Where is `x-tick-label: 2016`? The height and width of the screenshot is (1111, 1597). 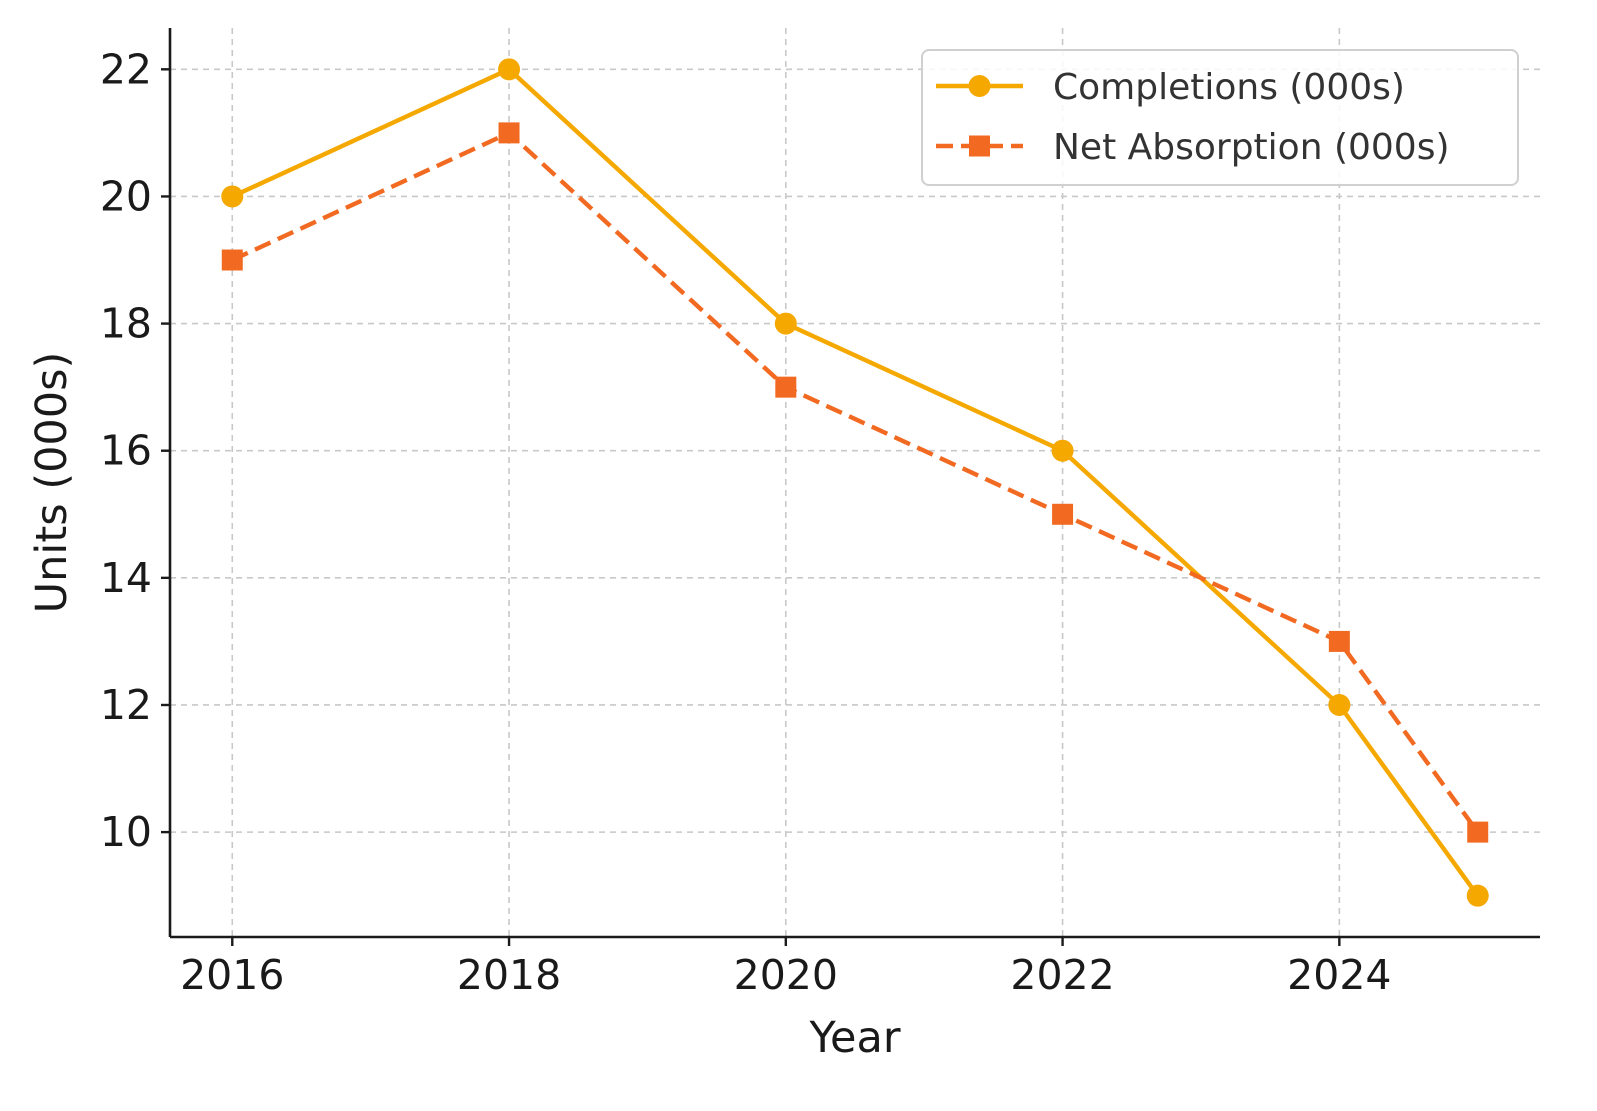 x-tick-label: 2016 is located at coordinates (232, 975).